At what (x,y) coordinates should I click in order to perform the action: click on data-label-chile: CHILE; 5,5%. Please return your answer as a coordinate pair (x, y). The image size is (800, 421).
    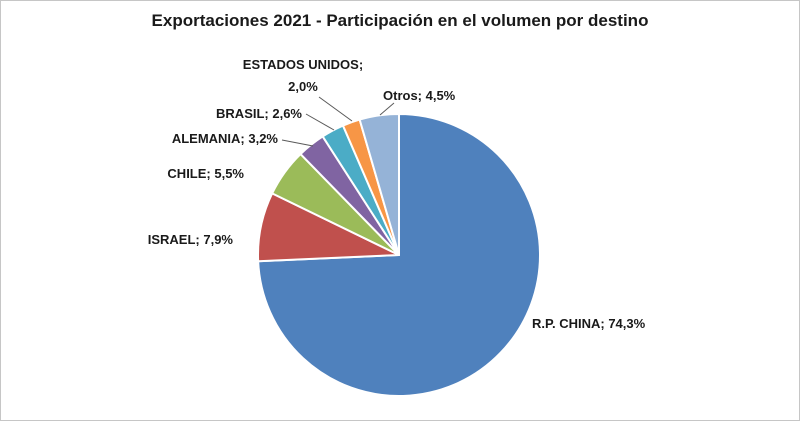
    Looking at the image, I should click on (205, 173).